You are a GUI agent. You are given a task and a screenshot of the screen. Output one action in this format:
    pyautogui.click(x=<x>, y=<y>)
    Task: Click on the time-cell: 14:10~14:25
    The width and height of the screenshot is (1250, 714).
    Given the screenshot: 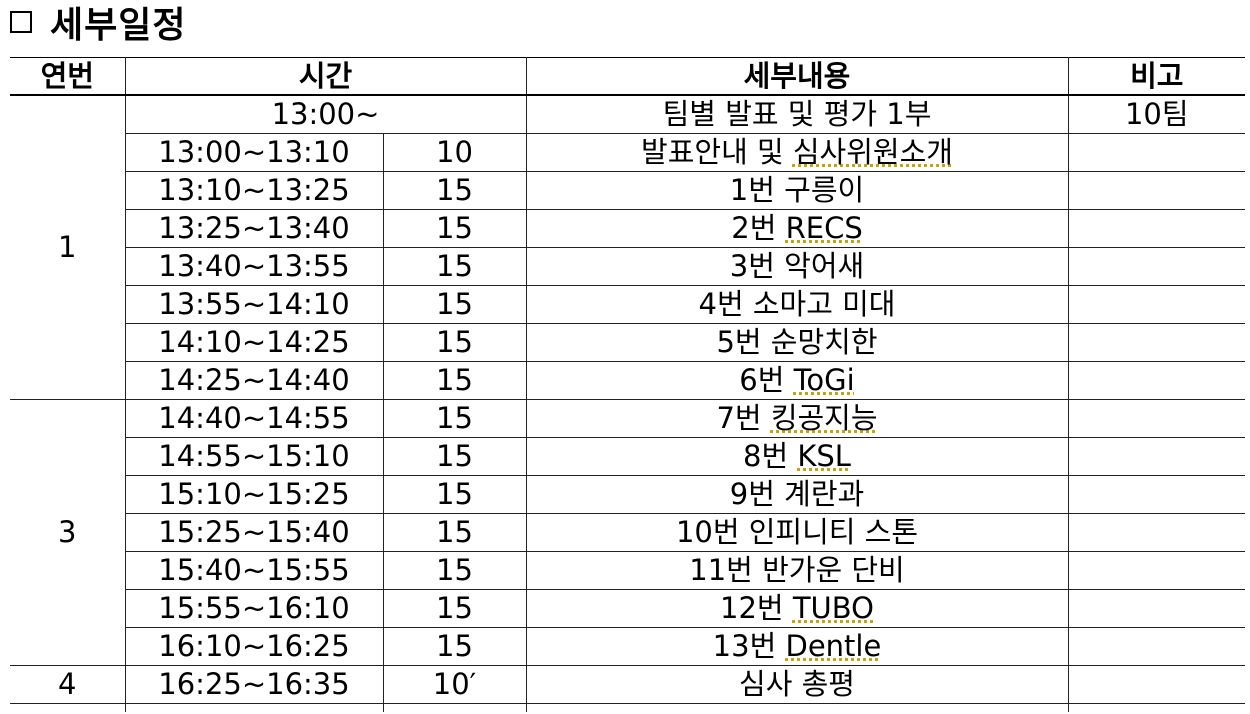 What is the action you would take?
    pyautogui.click(x=254, y=342)
    